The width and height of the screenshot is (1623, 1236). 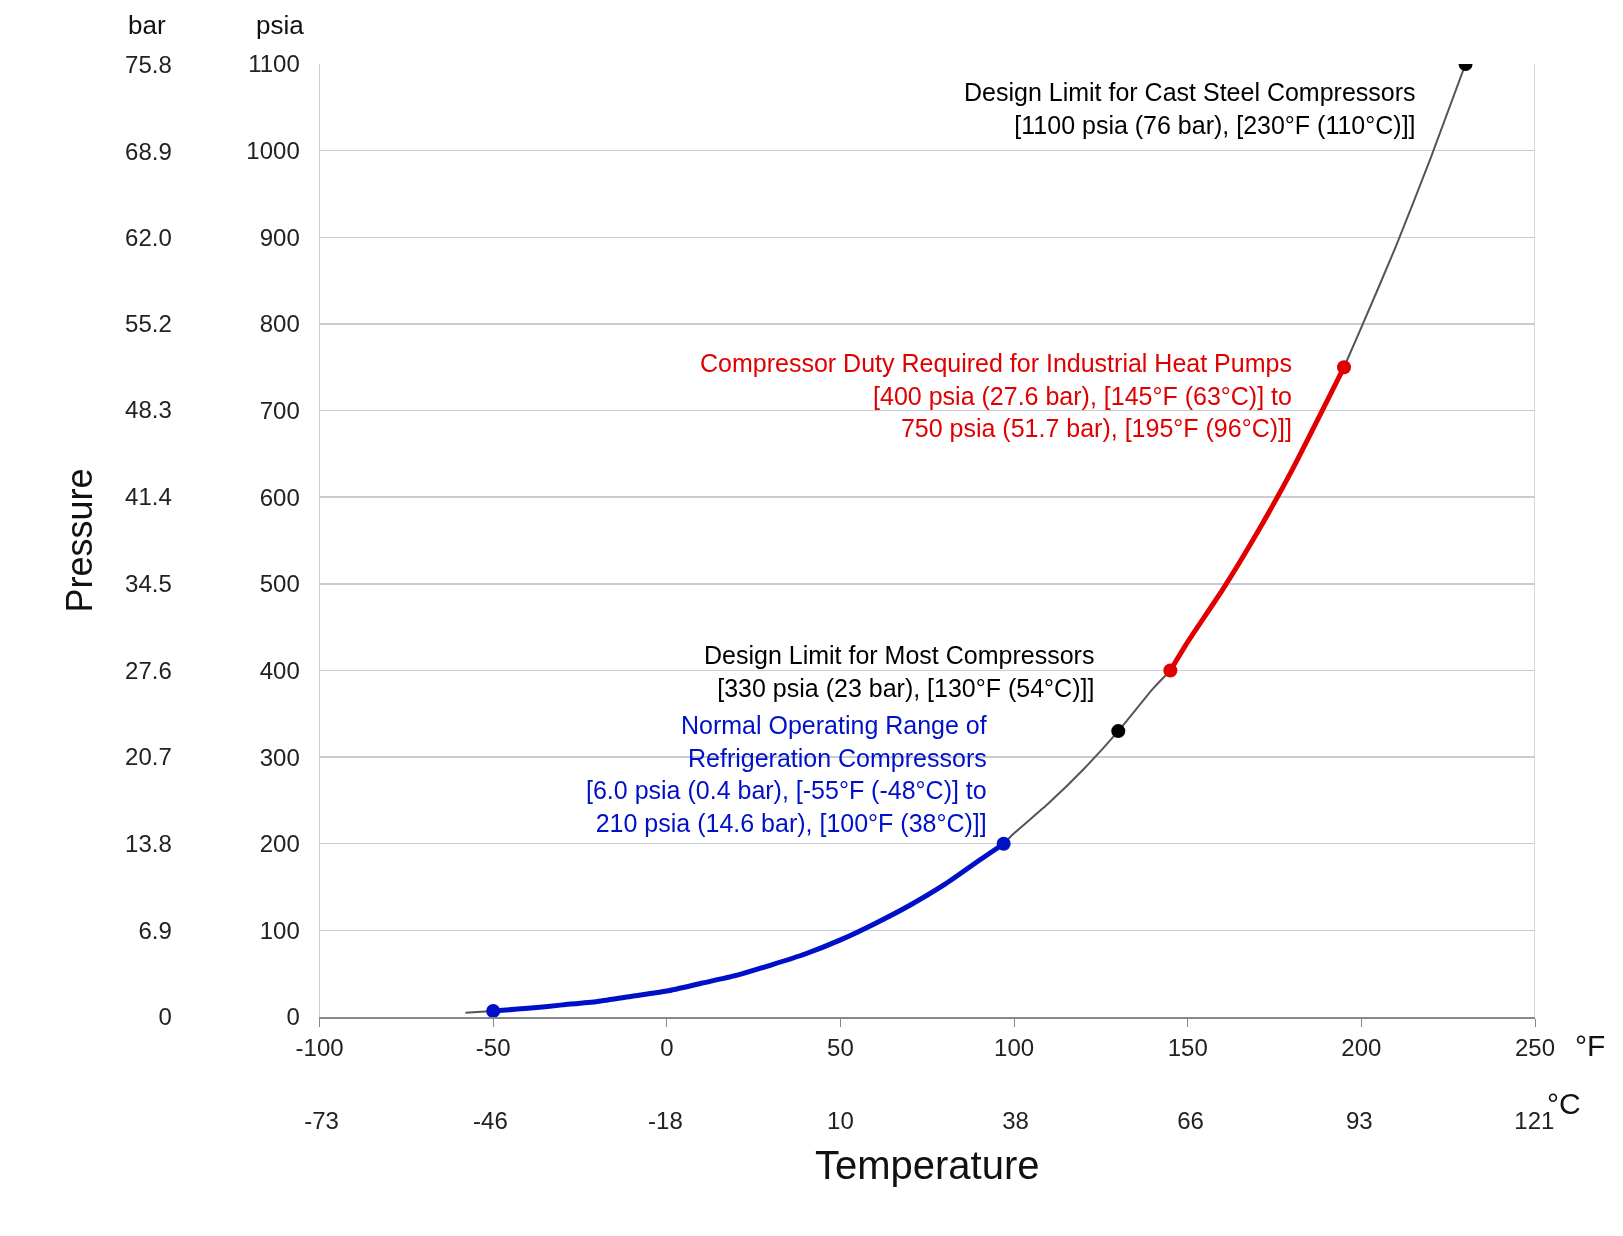 What do you see at coordinates (147, 25) in the screenshot?
I see `text: bar` at bounding box center [147, 25].